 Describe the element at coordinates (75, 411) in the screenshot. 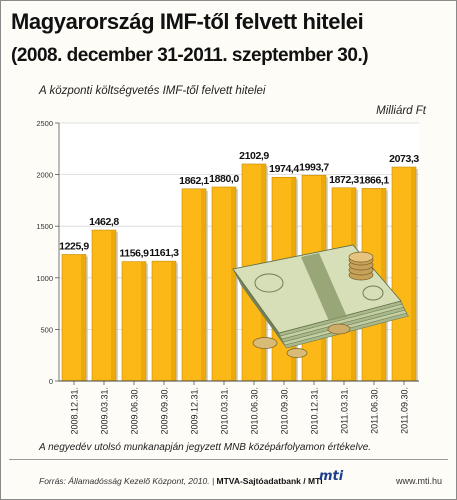

I see `x-tick-label: 2008.12.31.` at that location.